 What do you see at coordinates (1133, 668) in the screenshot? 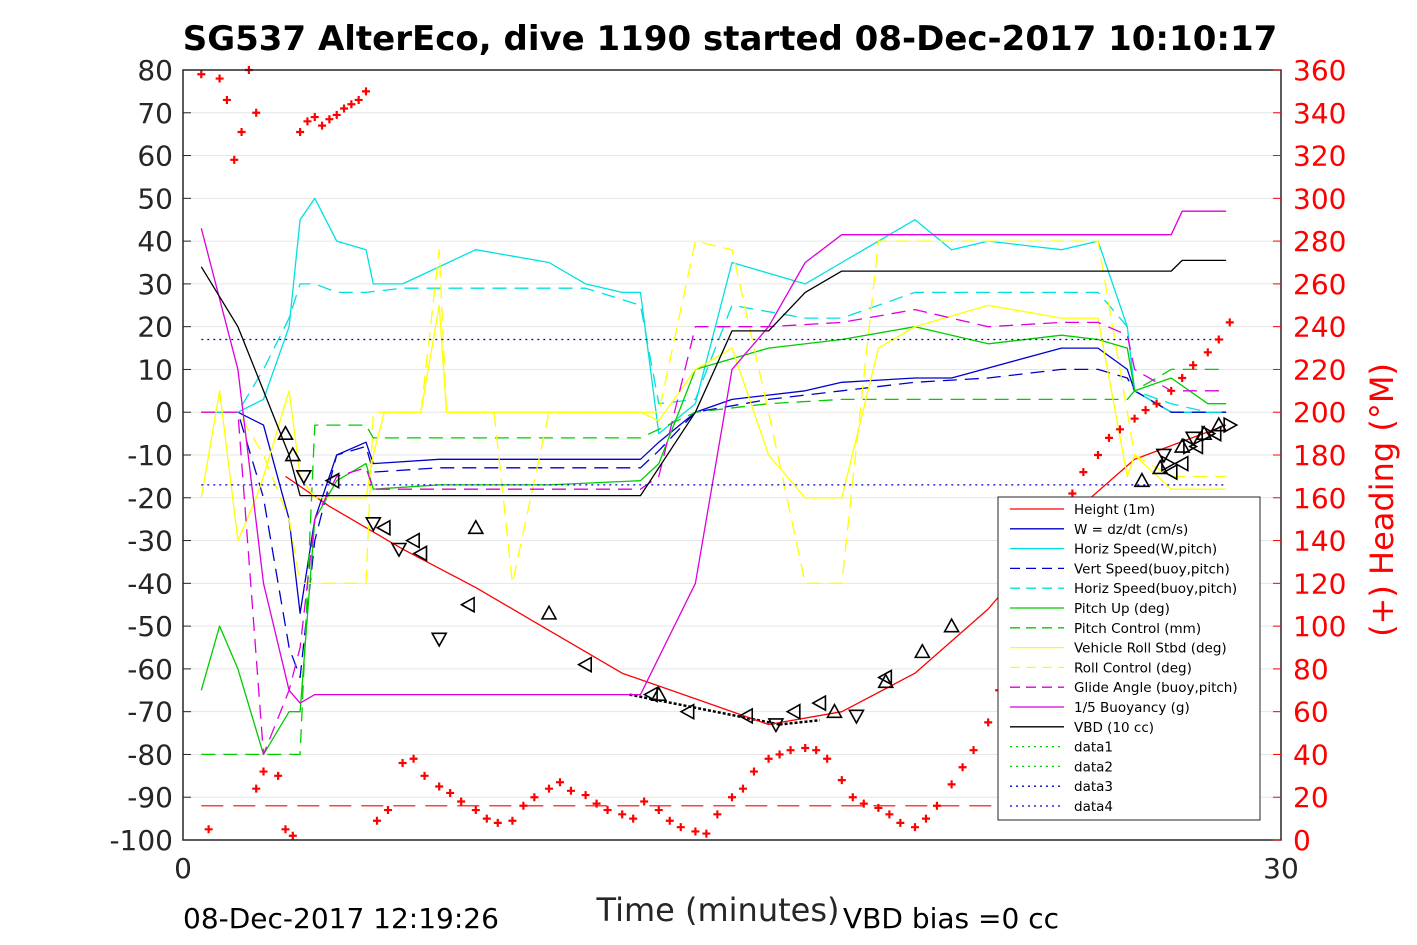
I see `legend-label: Roll Control (deg)` at bounding box center [1133, 668].